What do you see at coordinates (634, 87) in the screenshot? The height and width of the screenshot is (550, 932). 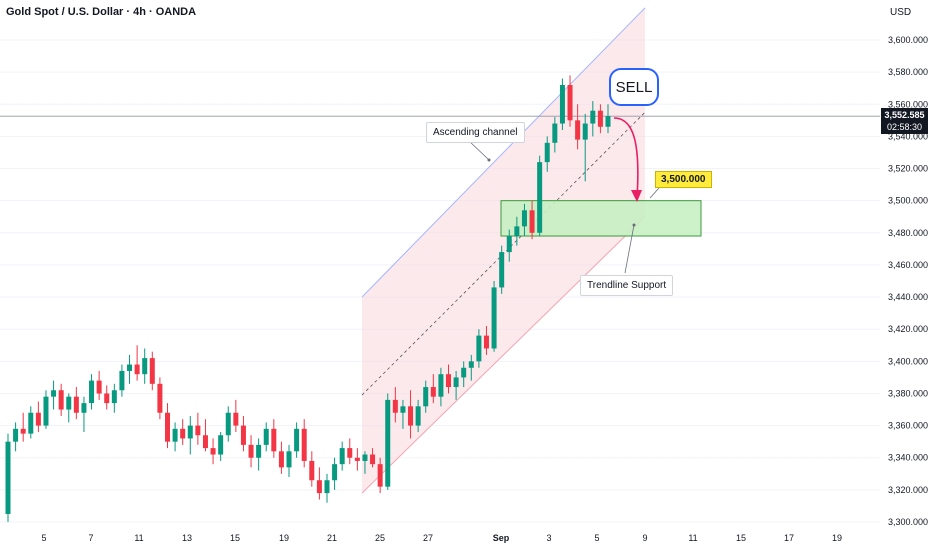 I see `sell-label: SELL` at bounding box center [634, 87].